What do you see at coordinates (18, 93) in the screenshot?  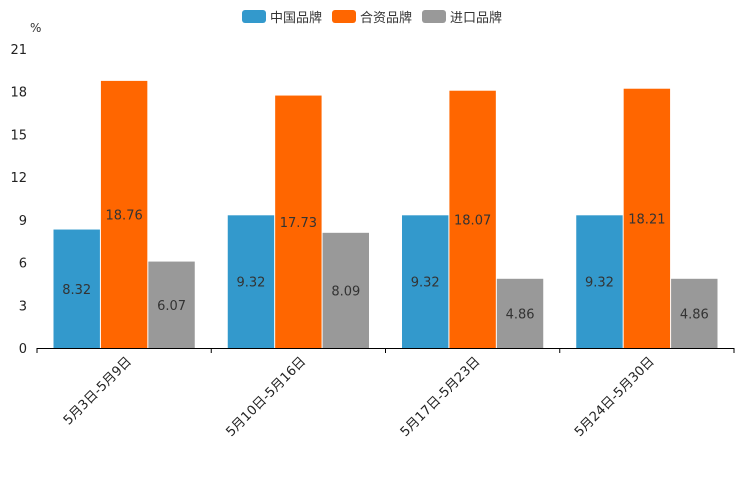 I see `y-tick-label: 18` at bounding box center [18, 93].